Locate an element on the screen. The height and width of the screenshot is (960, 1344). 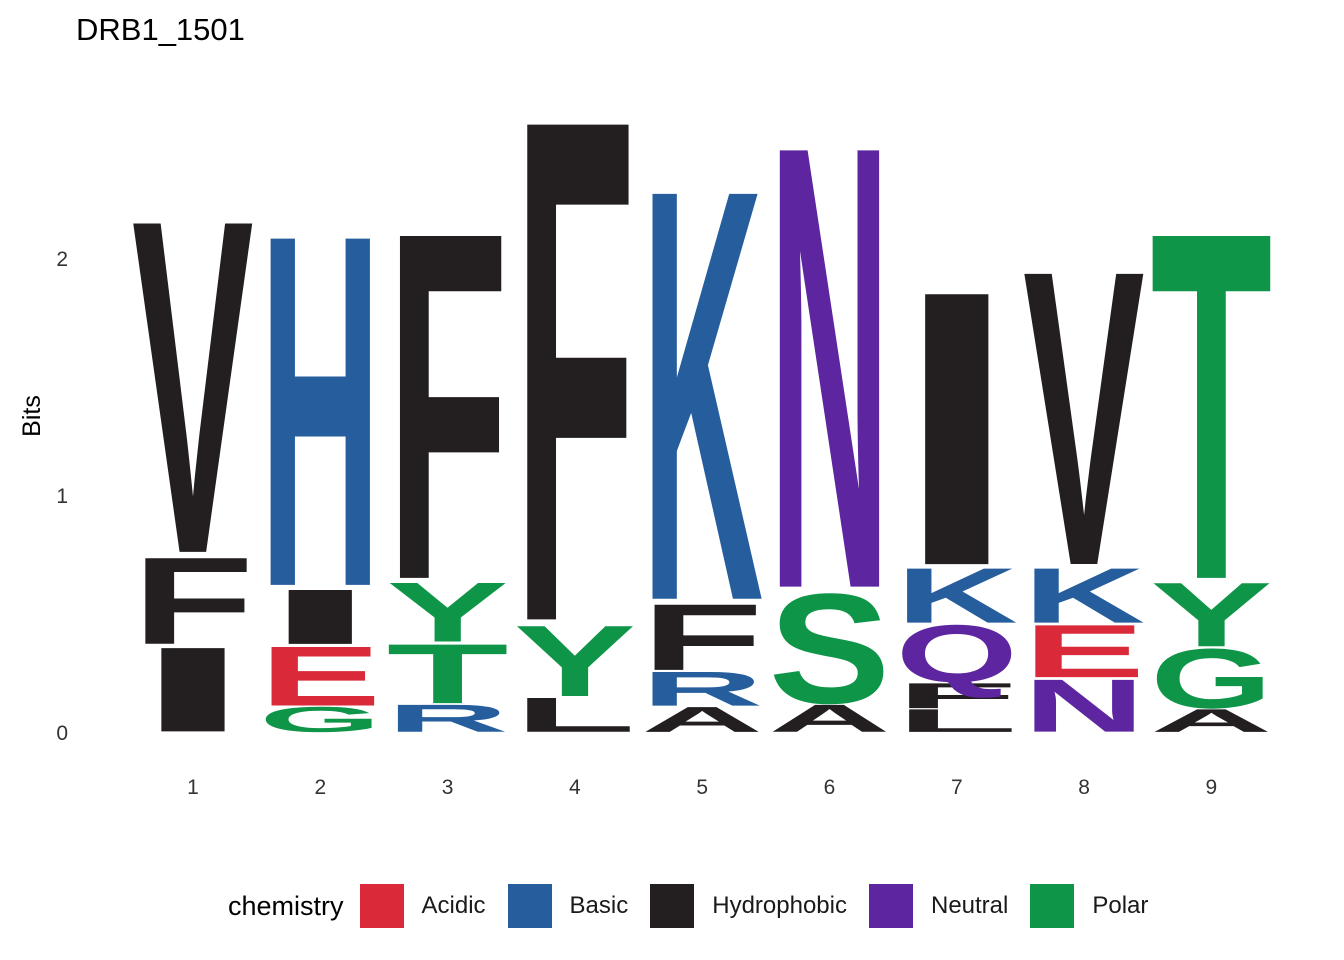
legend-item-neutral: Neutral is located at coordinates (938, 906).